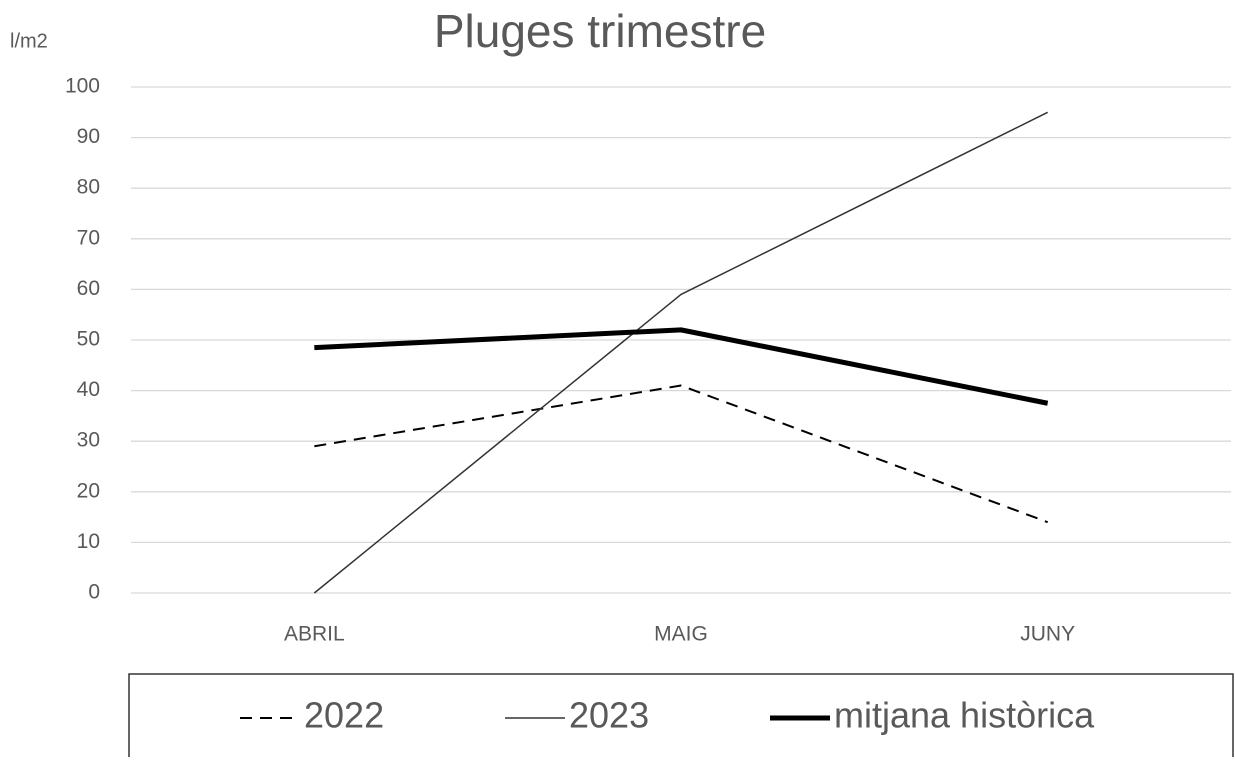  I want to click on y-tick-label: 20, so click(88, 490).